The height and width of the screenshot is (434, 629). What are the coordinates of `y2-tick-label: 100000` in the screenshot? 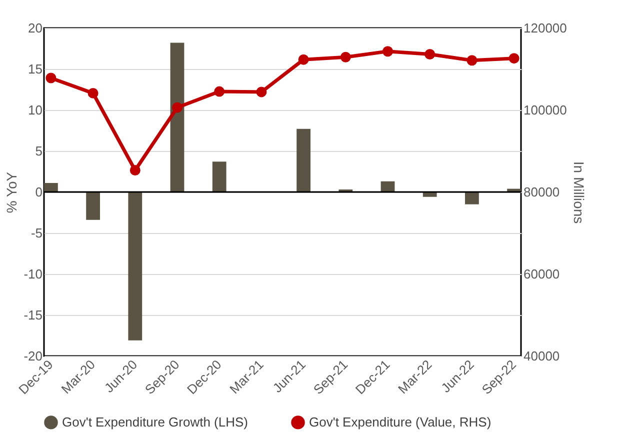 It's located at (545, 110).